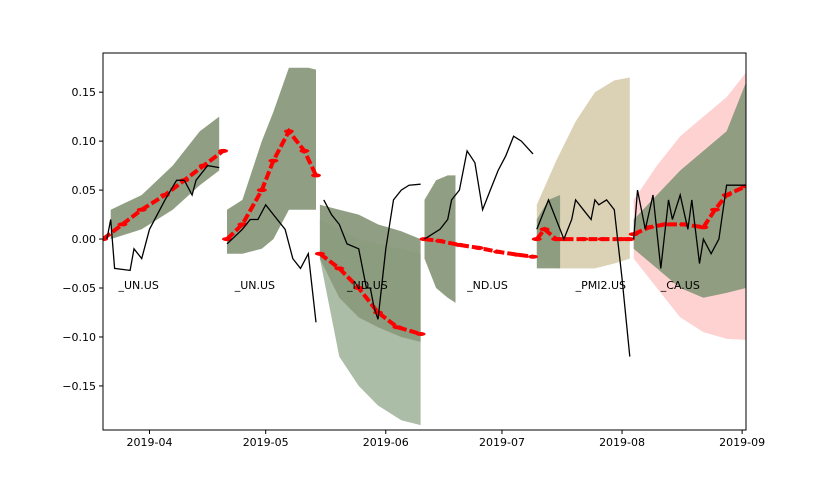 The height and width of the screenshot is (485, 830). I want to click on y-tick-label-0: −0.15, so click(79, 386).